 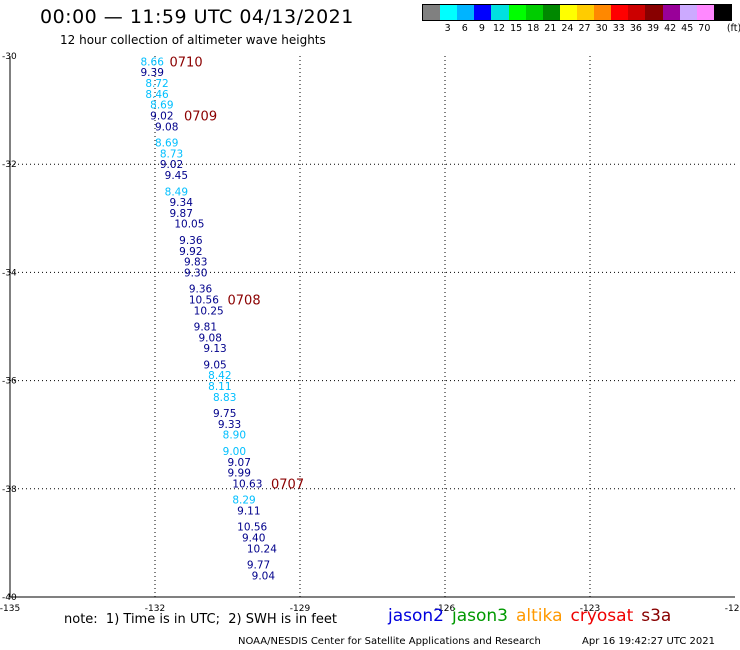 What do you see at coordinates (300, 609) in the screenshot?
I see `longitude-tick-label: -129` at bounding box center [300, 609].